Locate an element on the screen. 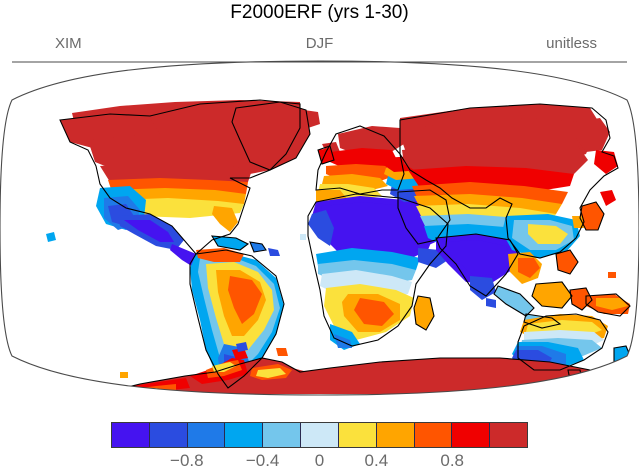  colorbar-tick-3: 0.4 is located at coordinates (376, 460).